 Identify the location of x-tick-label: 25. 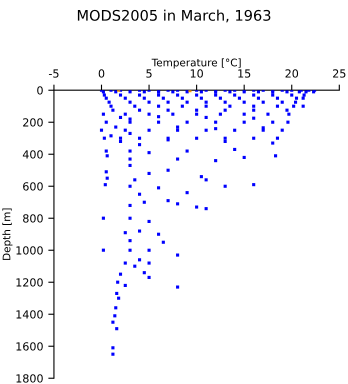
(339, 73).